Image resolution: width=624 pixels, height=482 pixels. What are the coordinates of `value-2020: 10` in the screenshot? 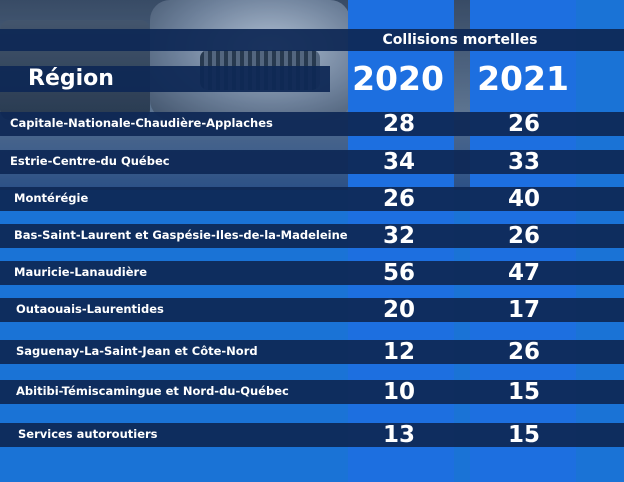 It's located at (398, 392).